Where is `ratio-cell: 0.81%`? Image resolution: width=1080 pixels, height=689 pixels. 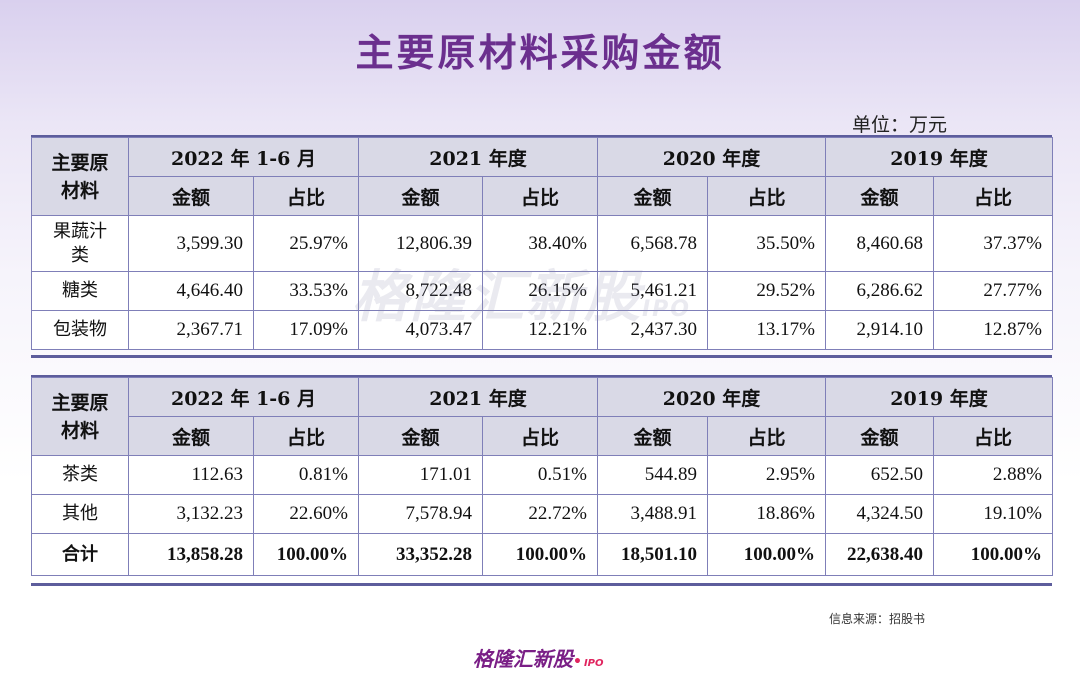 ratio-cell: 0.81% is located at coordinates (306, 475).